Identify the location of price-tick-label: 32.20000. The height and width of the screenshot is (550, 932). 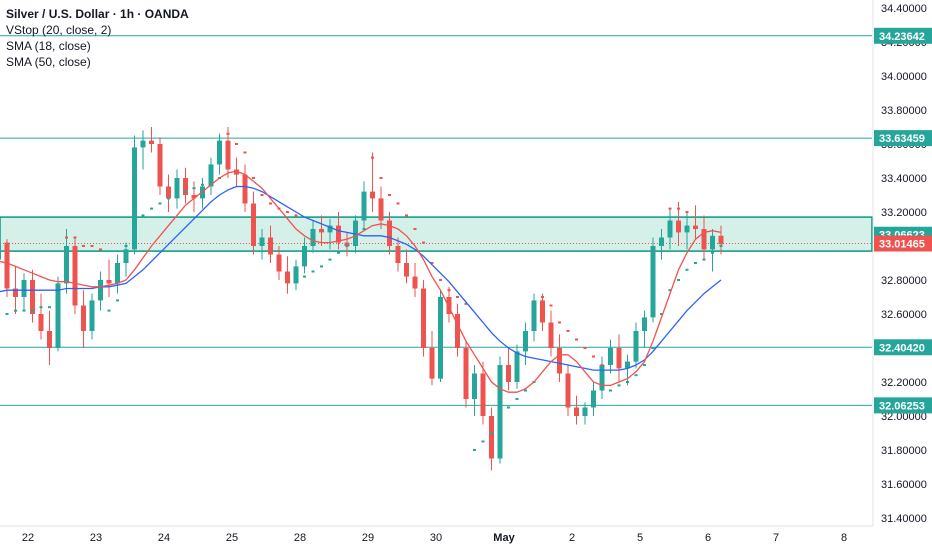
(904, 383).